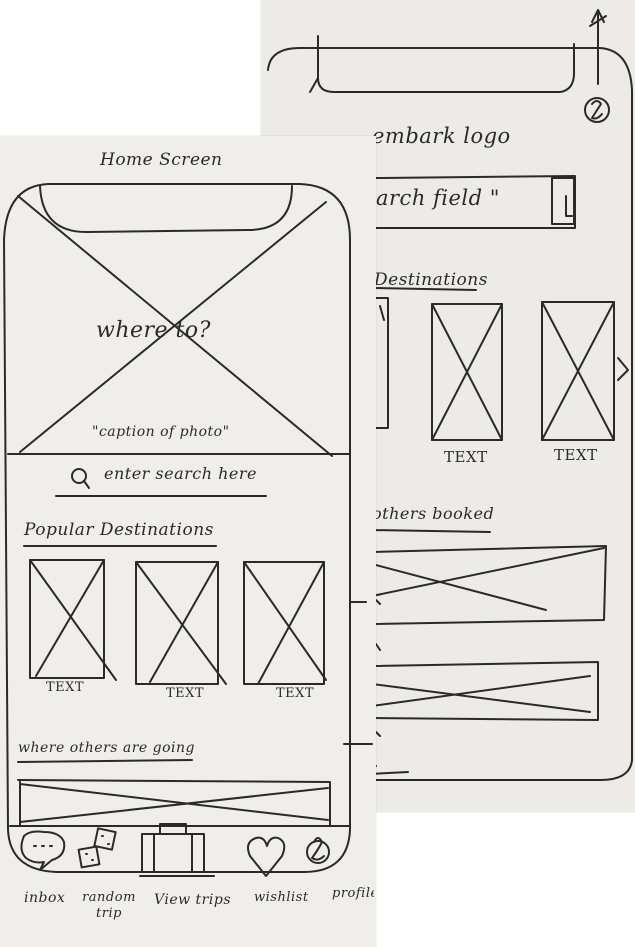 The width and height of the screenshot is (635, 947). What do you see at coordinates (173, 853) in the screenshot?
I see `suitcase-icon` at bounding box center [173, 853].